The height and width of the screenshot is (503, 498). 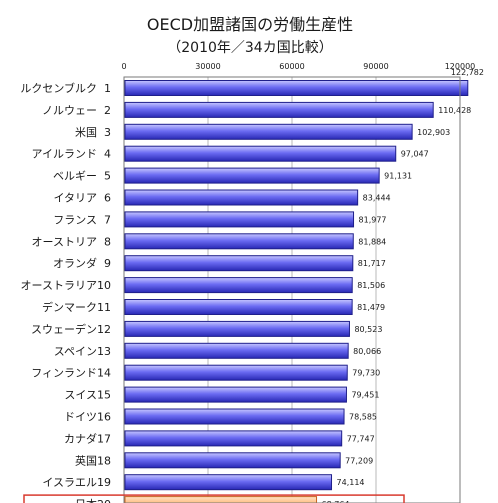 I want to click on category-rank: 8, so click(x=107, y=241).